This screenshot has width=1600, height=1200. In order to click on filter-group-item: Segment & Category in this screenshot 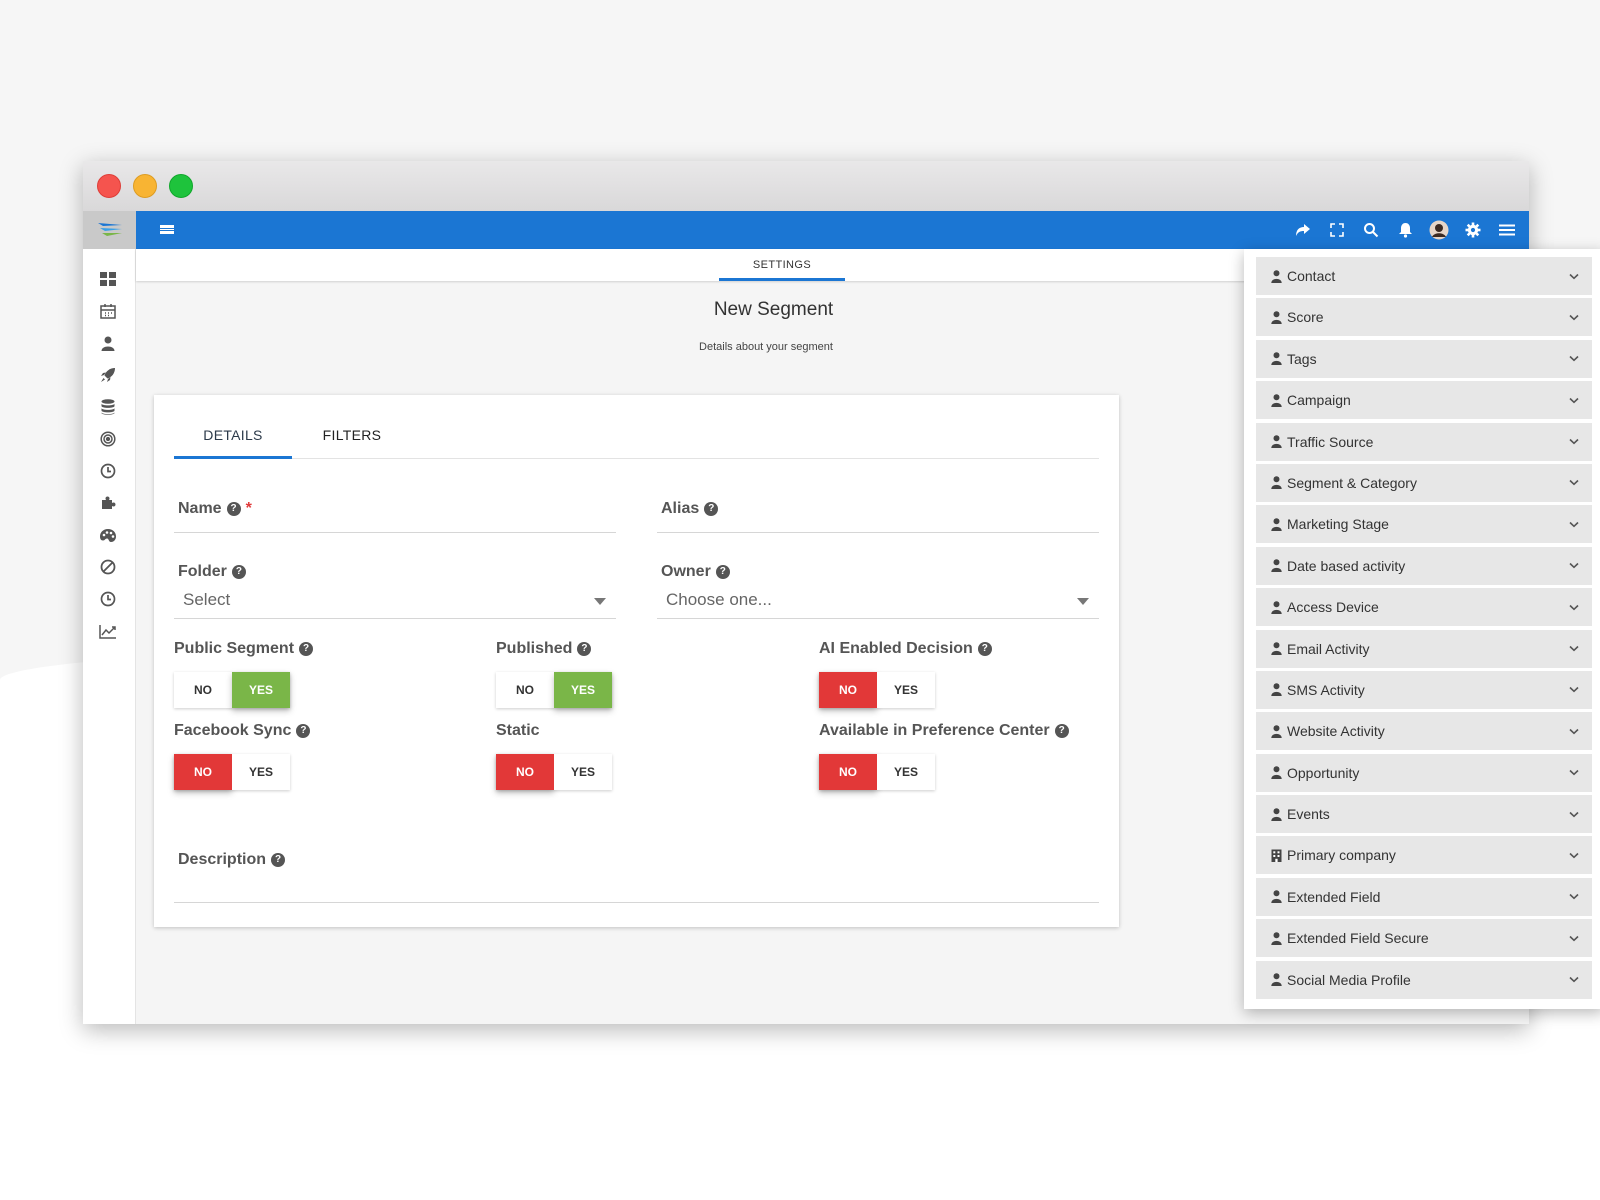, I will do `click(1424, 482)`.